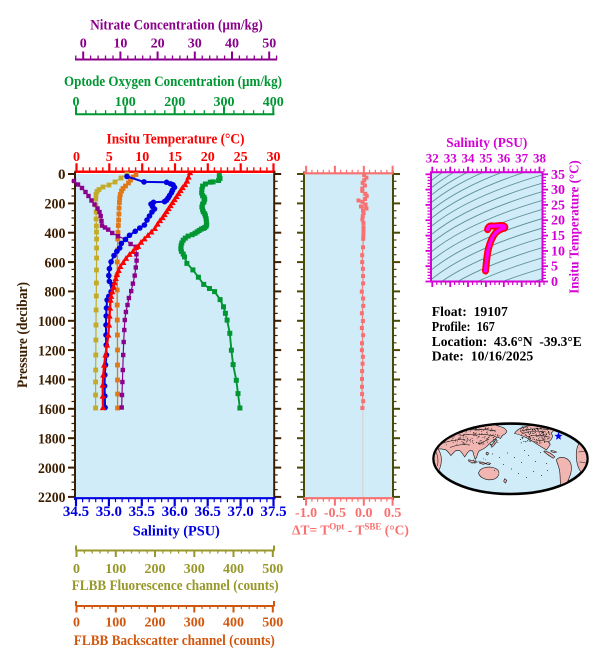 This screenshot has height=663, width=609. I want to click on svg-text: 36.0, so click(175, 512).